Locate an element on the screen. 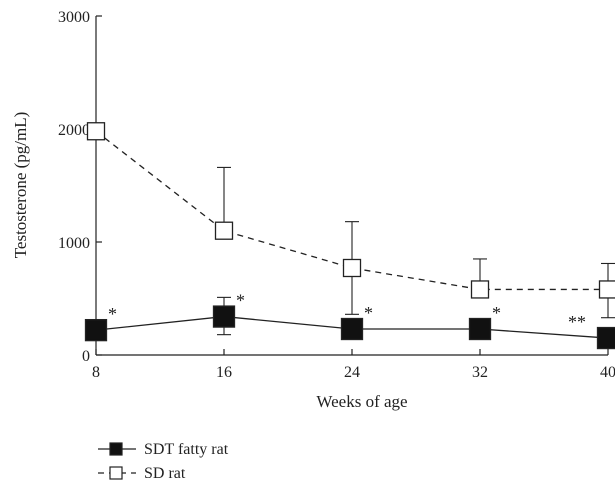  y-tick-label: 0 is located at coordinates (86, 356).